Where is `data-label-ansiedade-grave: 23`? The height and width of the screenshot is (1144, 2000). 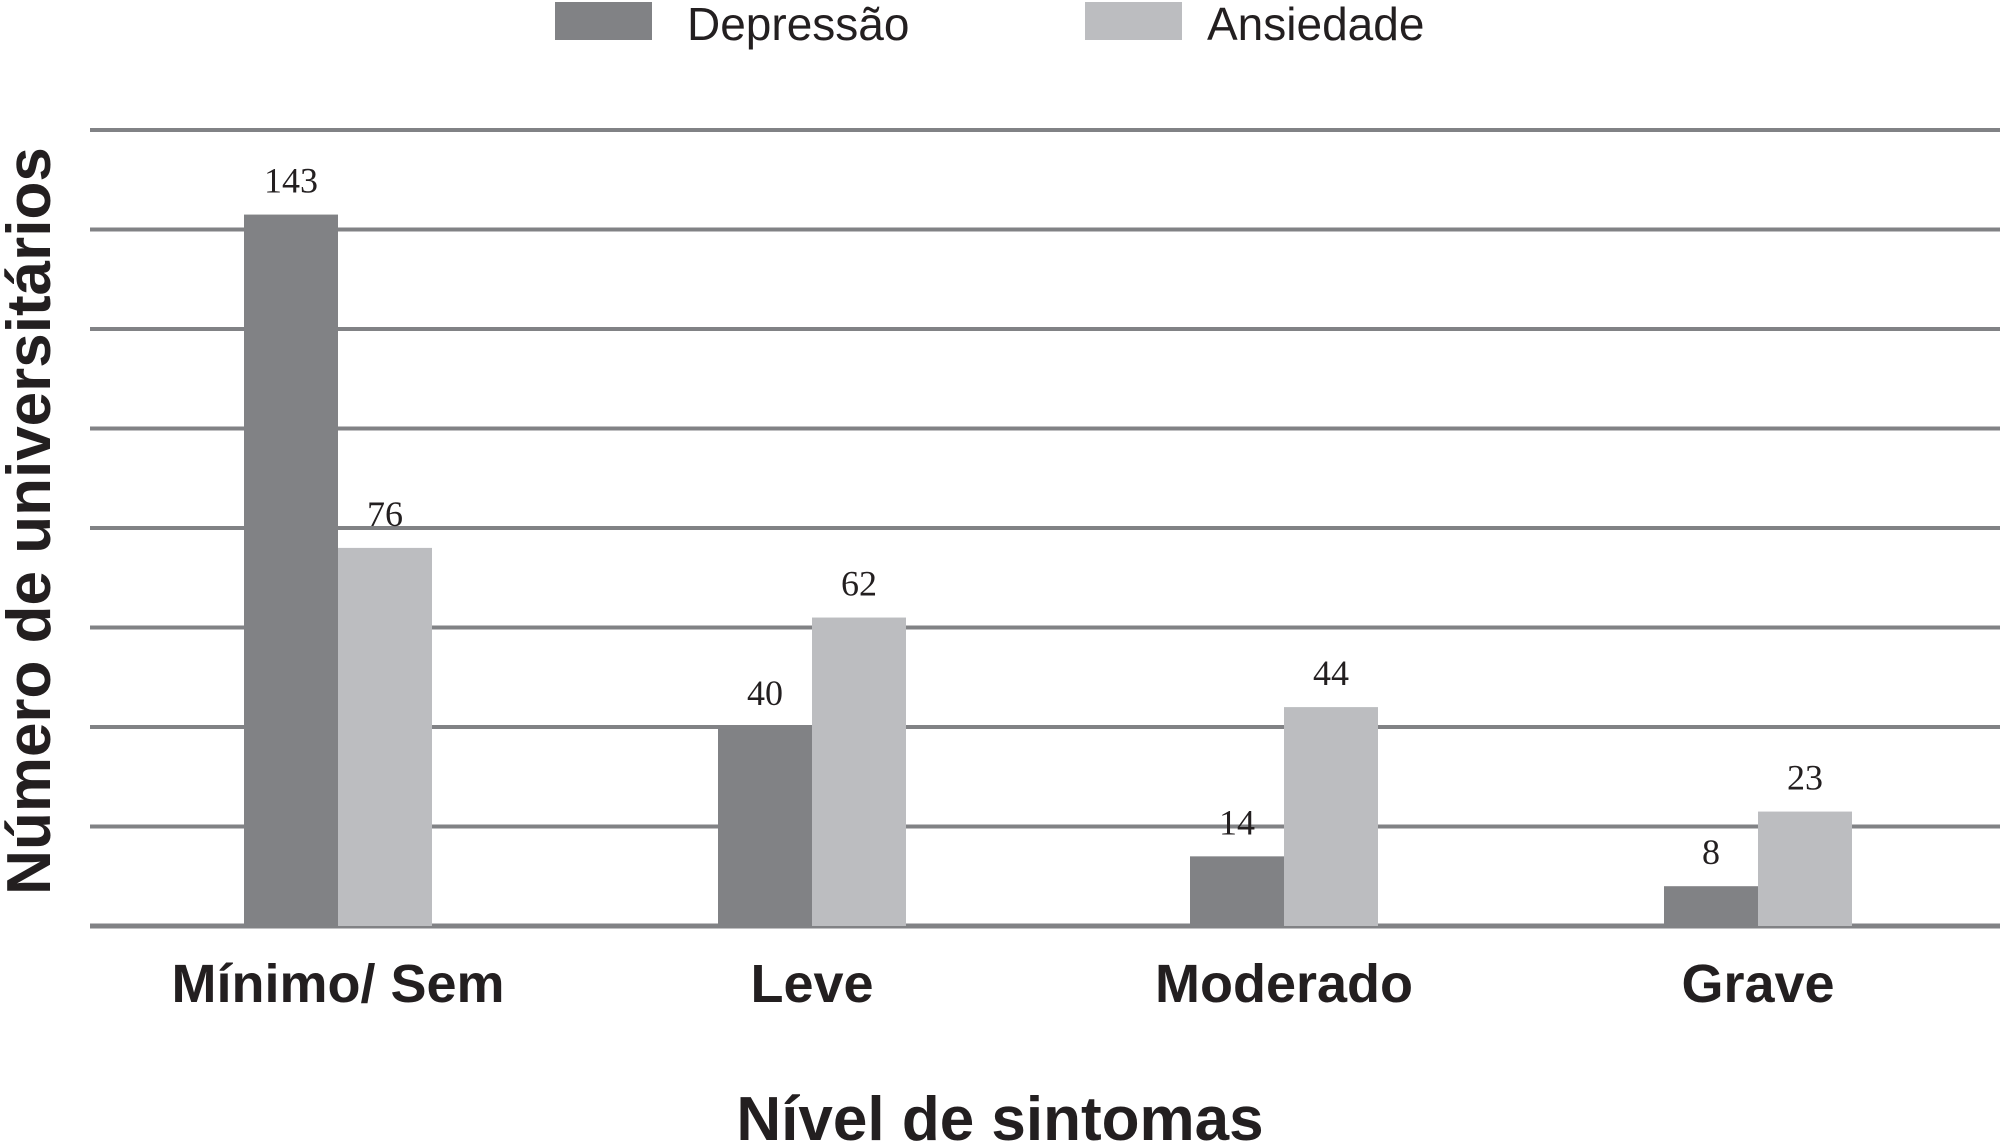 data-label-ansiedade-grave: 23 is located at coordinates (1805, 778).